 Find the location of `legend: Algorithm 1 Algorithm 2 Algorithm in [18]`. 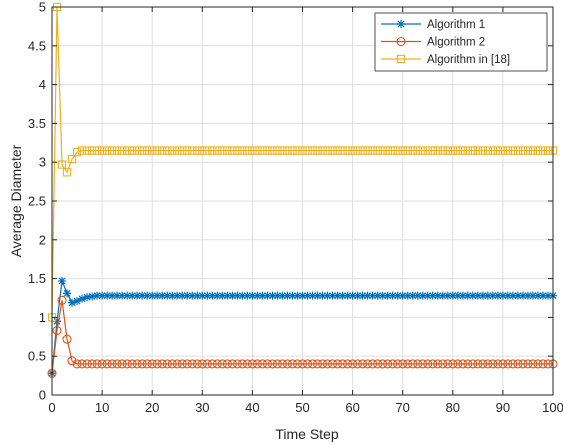

legend: Algorithm 1 Algorithm 2 Algorithm in [18] is located at coordinates (461, 42).